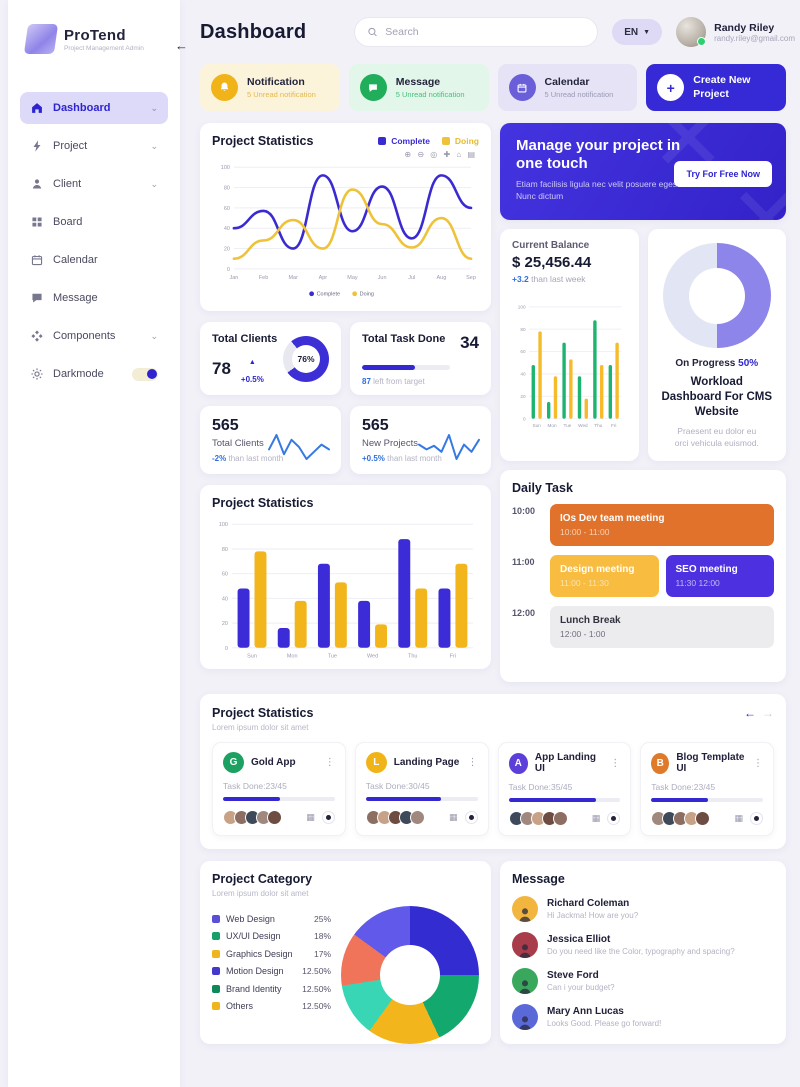 The width and height of the screenshot is (800, 1087). I want to click on project-name: Landing Page, so click(426, 762).